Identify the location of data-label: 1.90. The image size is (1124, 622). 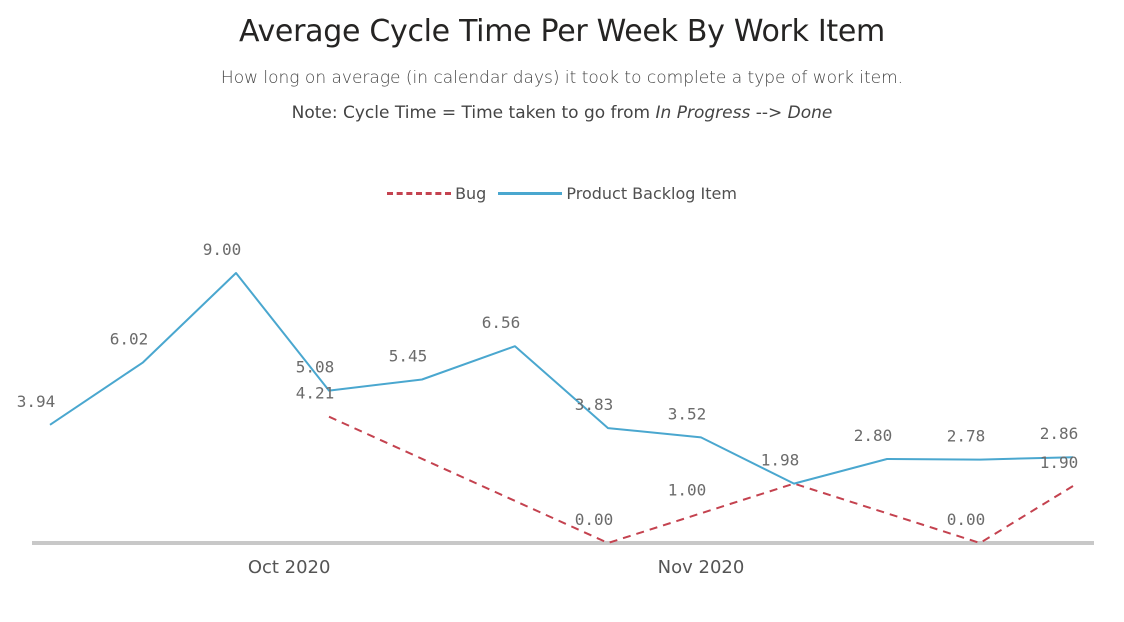
(1059, 462).